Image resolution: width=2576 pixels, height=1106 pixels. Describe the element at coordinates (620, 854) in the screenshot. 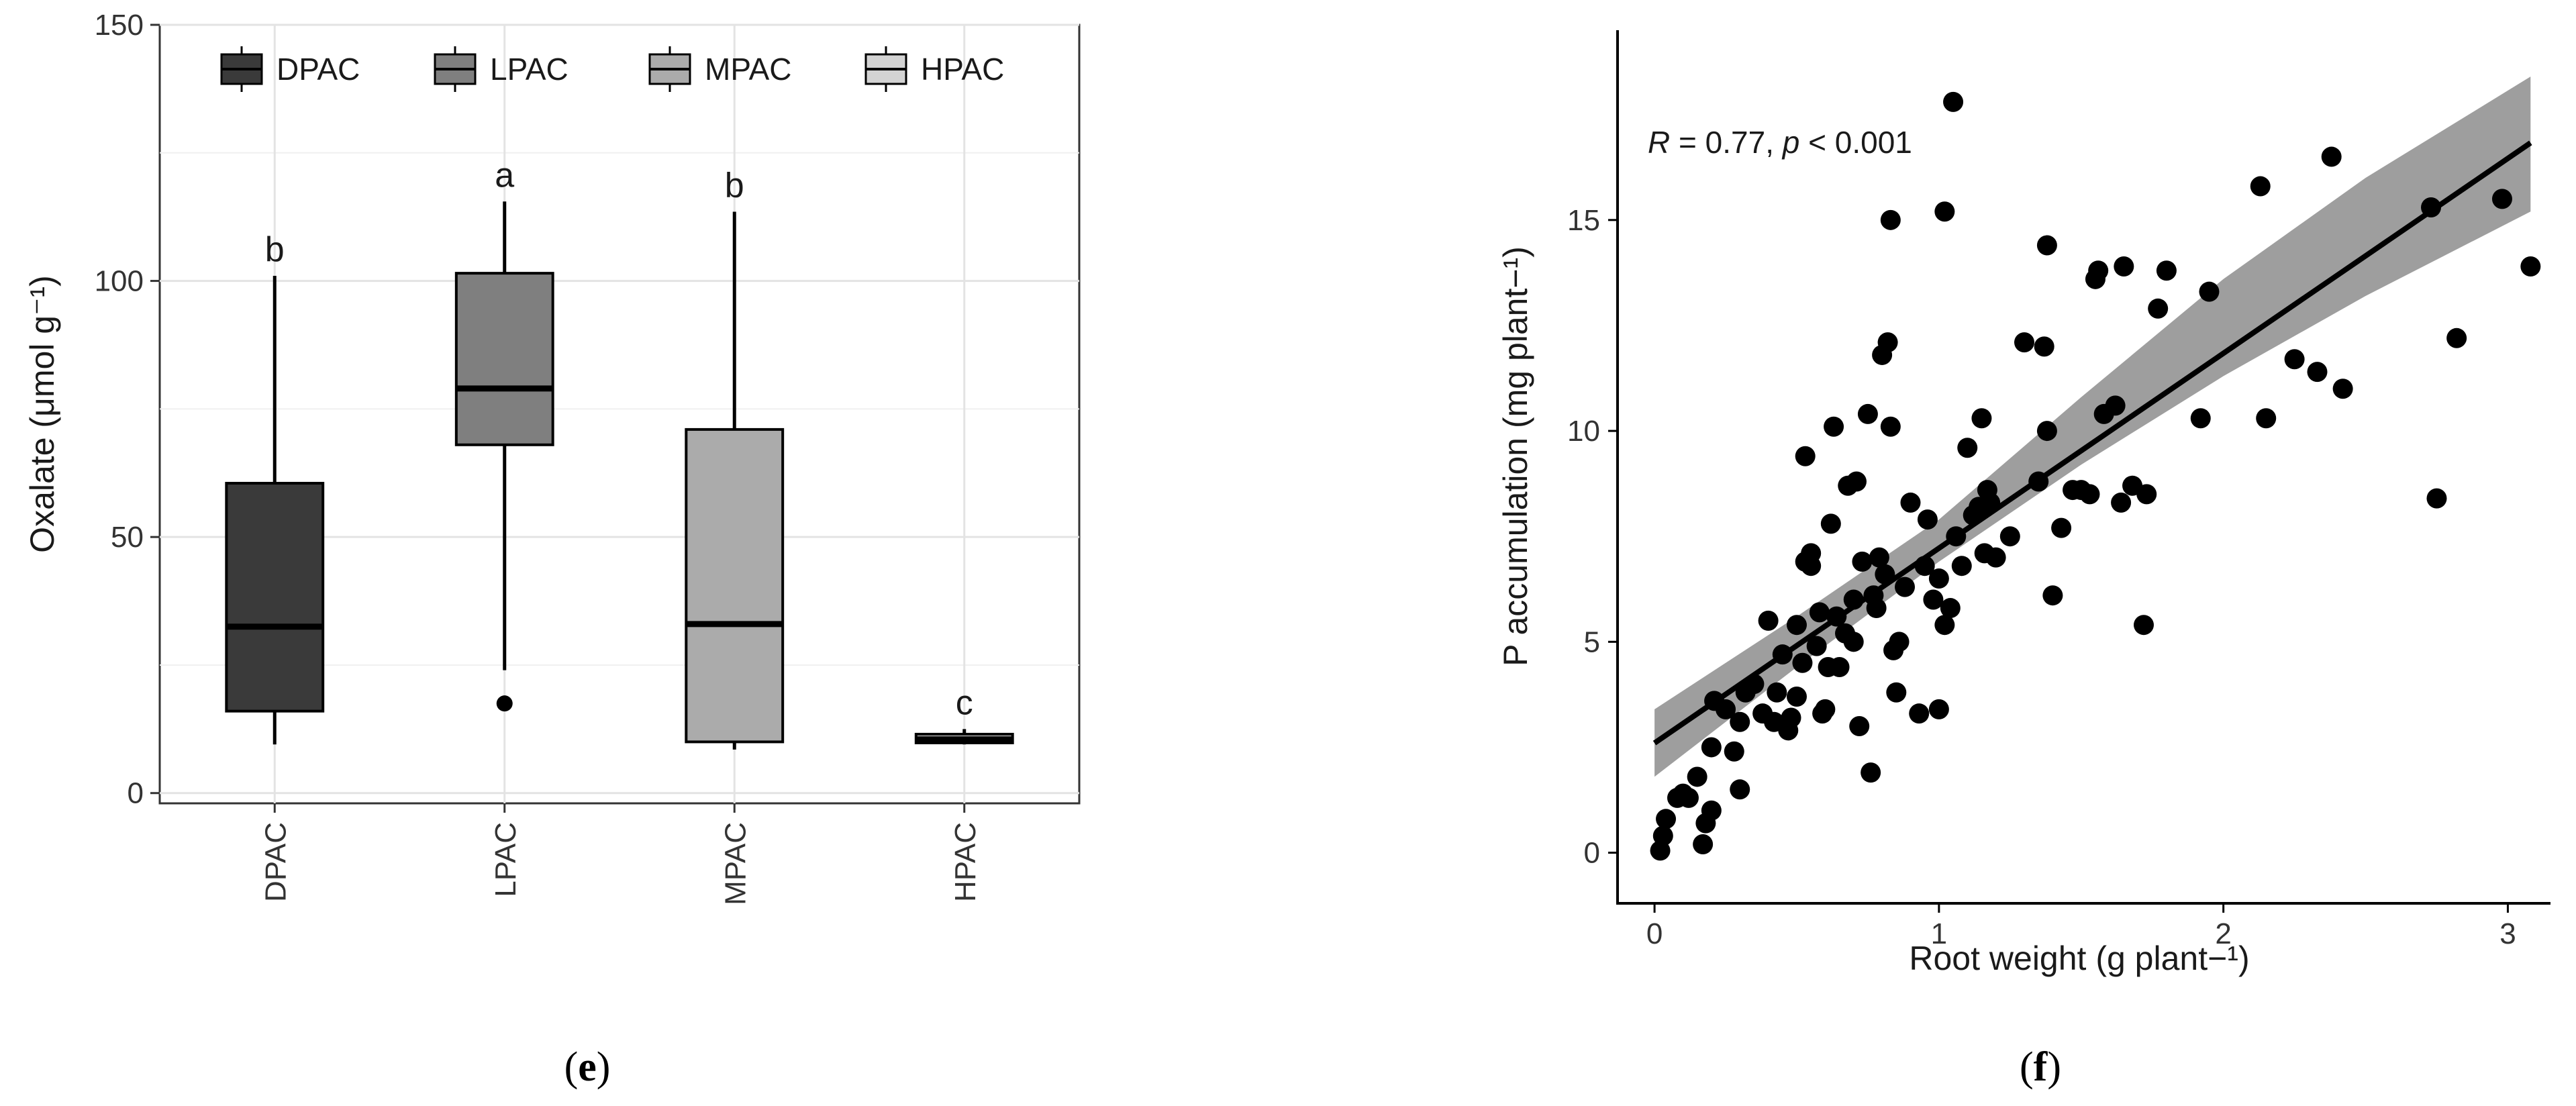

I see `boxplot-x-axis-ticks: DPAC LPAC MPAC HPAC` at that location.